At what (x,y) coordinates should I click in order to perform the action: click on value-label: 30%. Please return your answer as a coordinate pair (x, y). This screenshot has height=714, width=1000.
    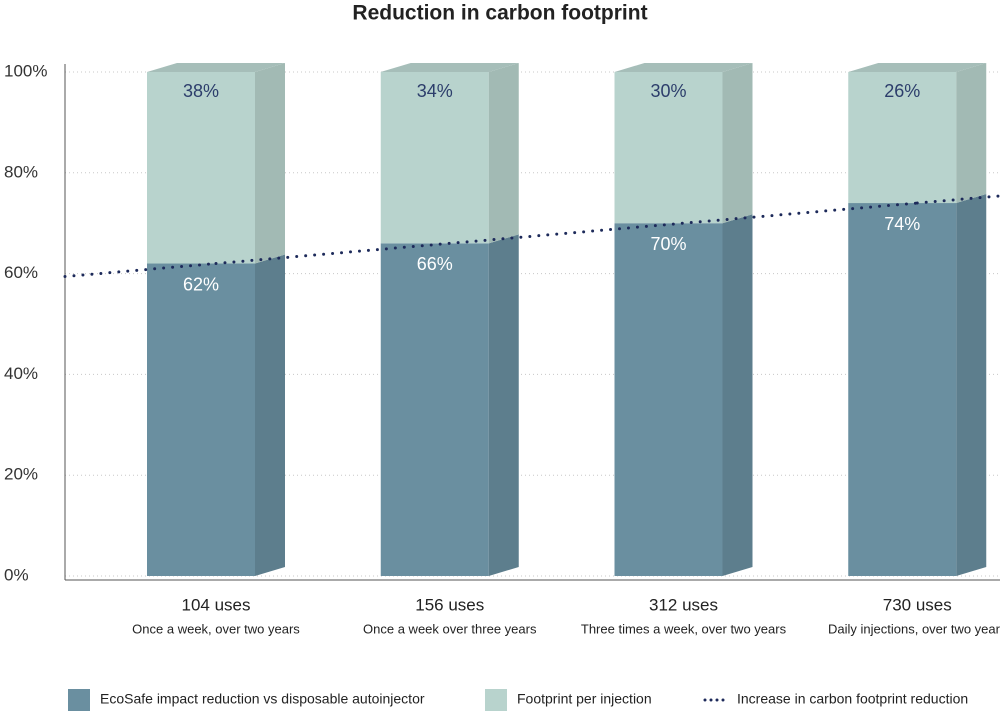
    Looking at the image, I should click on (668, 91).